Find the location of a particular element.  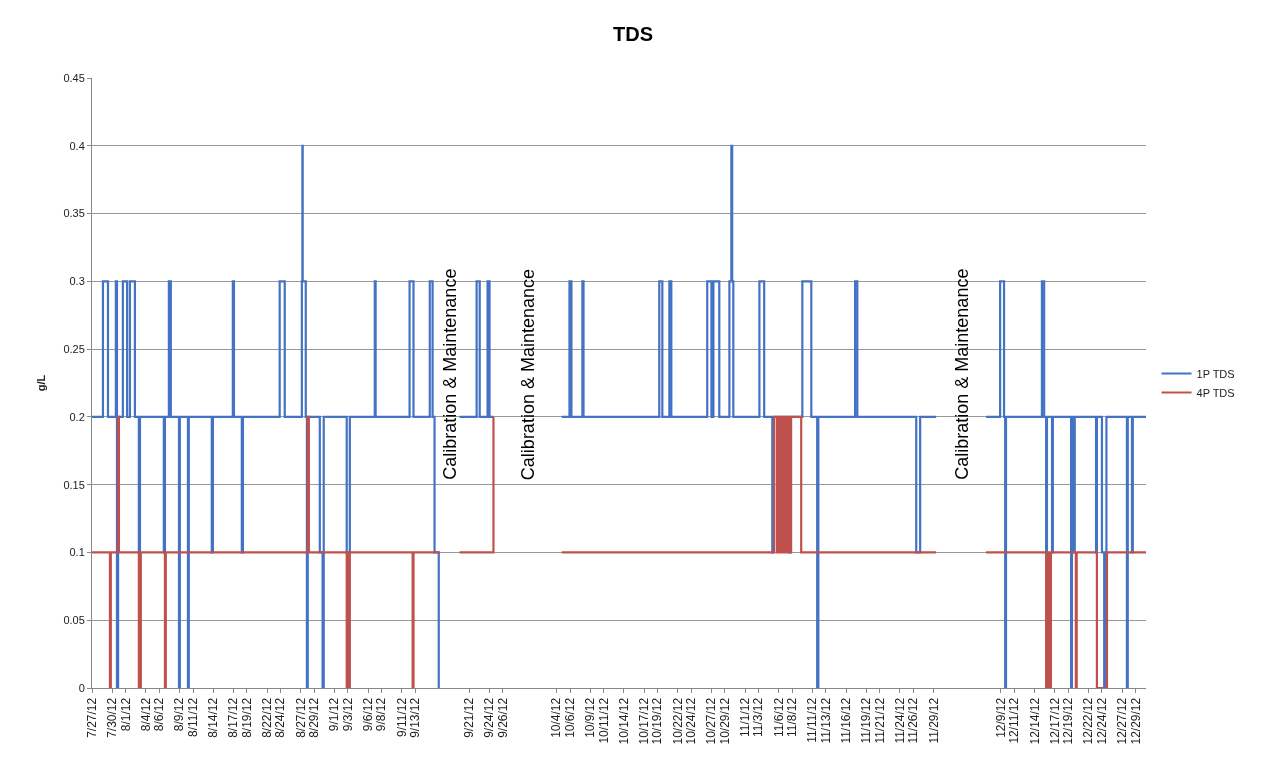

x-tick-label: 9/8/12 is located at coordinates (381, 714).